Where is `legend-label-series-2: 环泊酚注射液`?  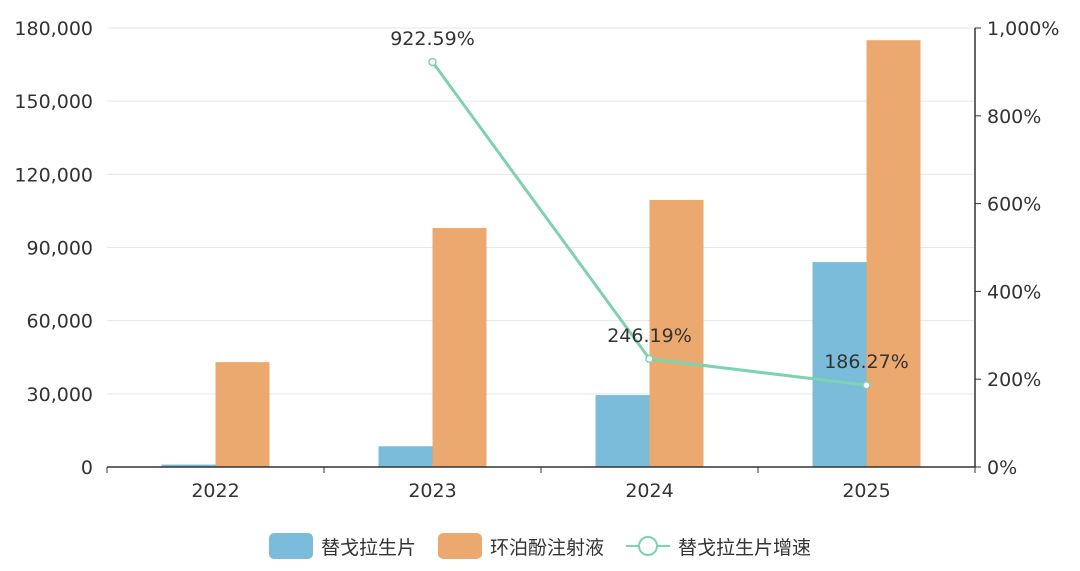 legend-label-series-2: 环泊酚注射液 is located at coordinates (546, 547).